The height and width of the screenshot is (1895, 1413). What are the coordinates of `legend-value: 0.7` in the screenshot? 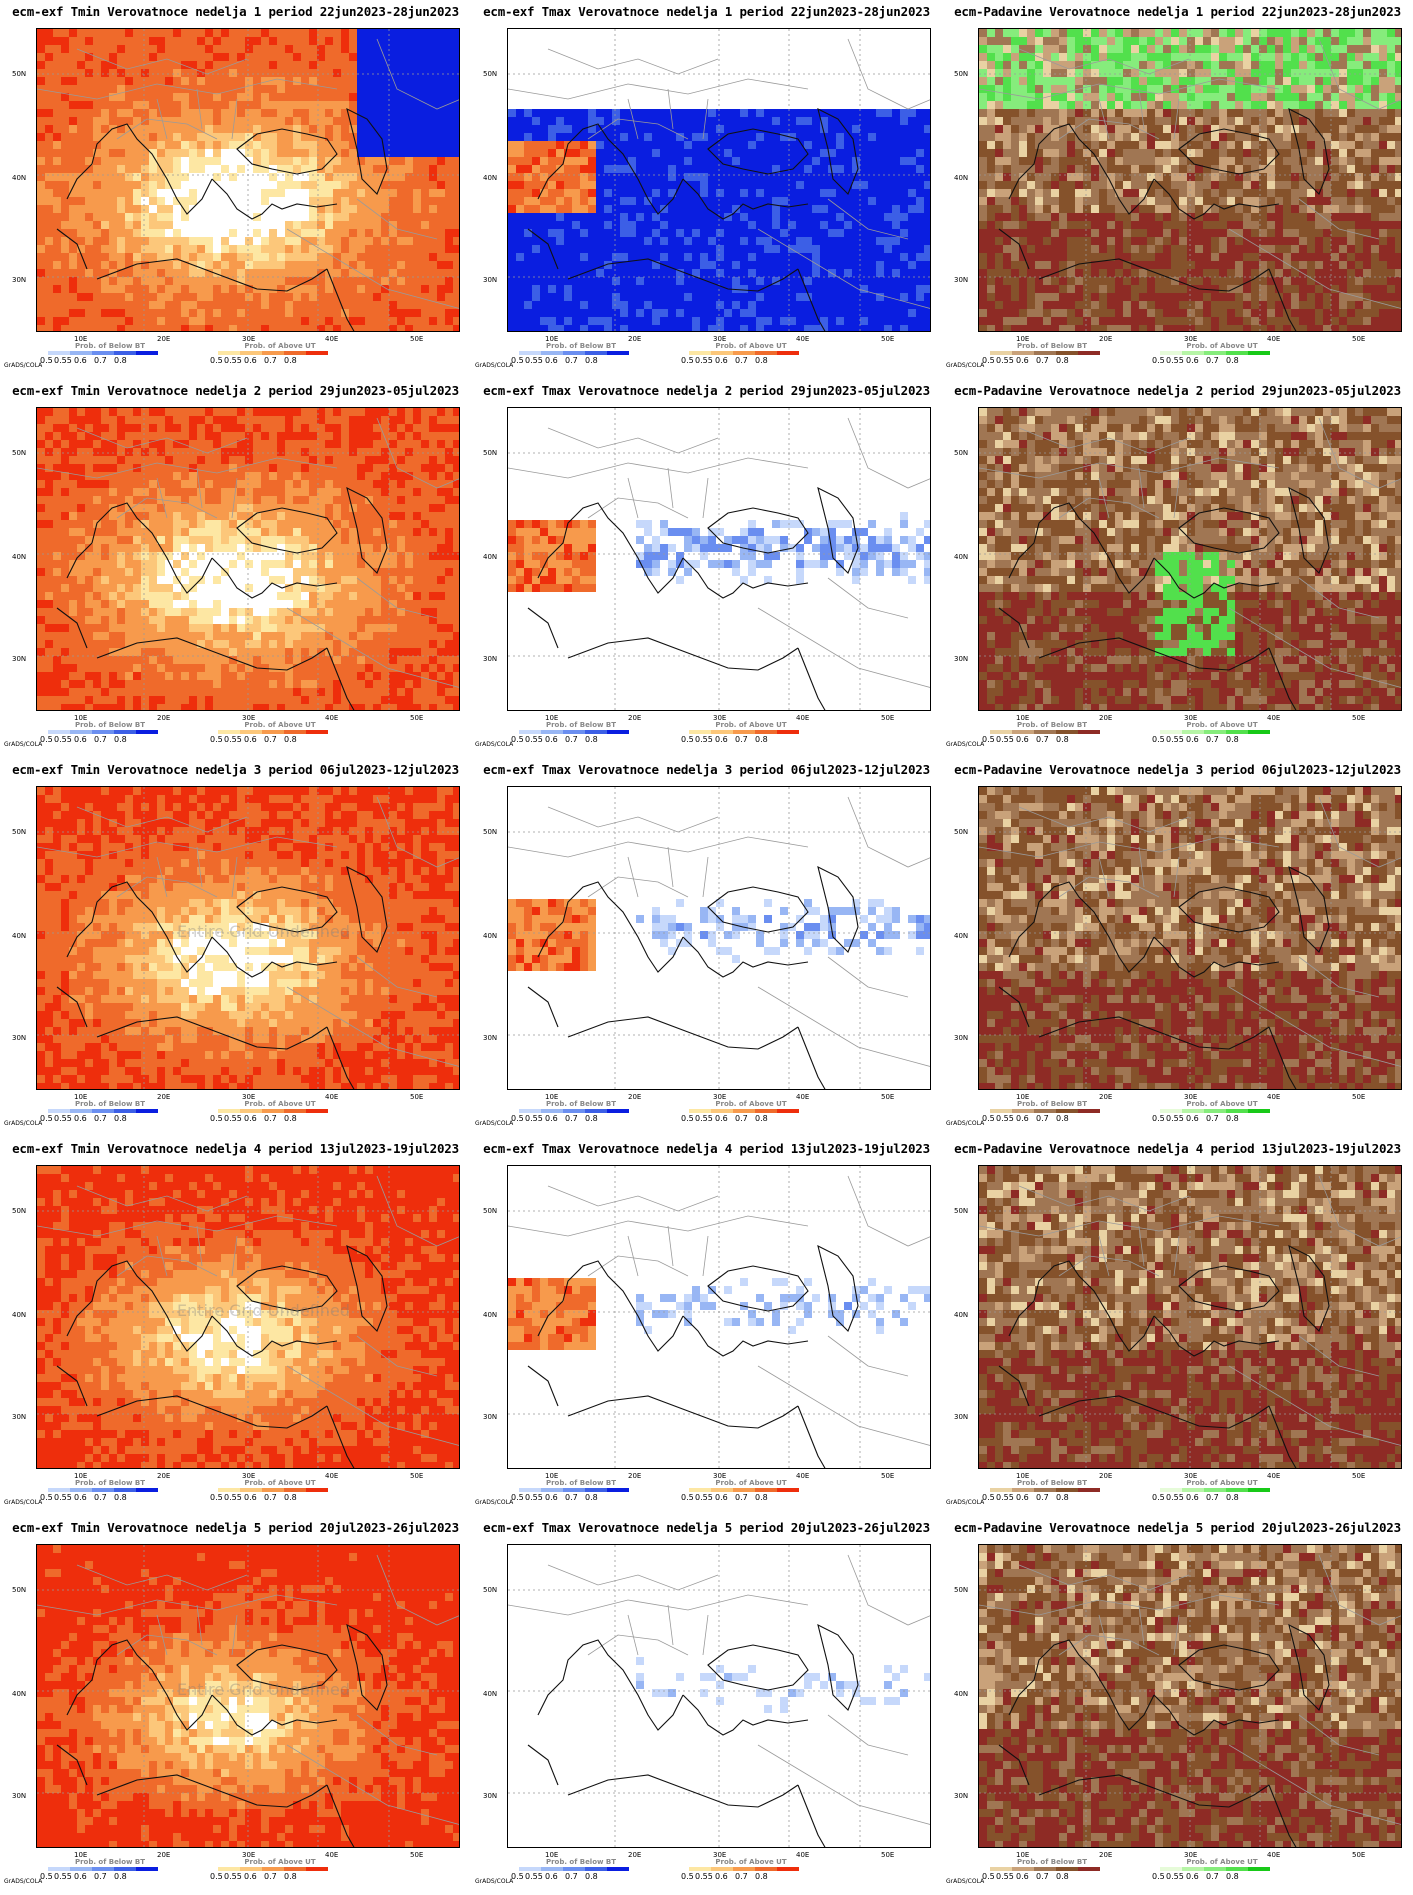 It's located at (745, 360).